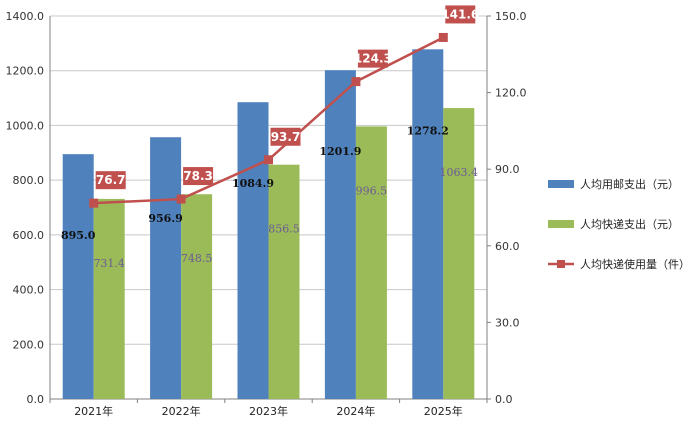  Describe the element at coordinates (443, 411) in the screenshot. I see `x-tick-label: 2025年` at that location.